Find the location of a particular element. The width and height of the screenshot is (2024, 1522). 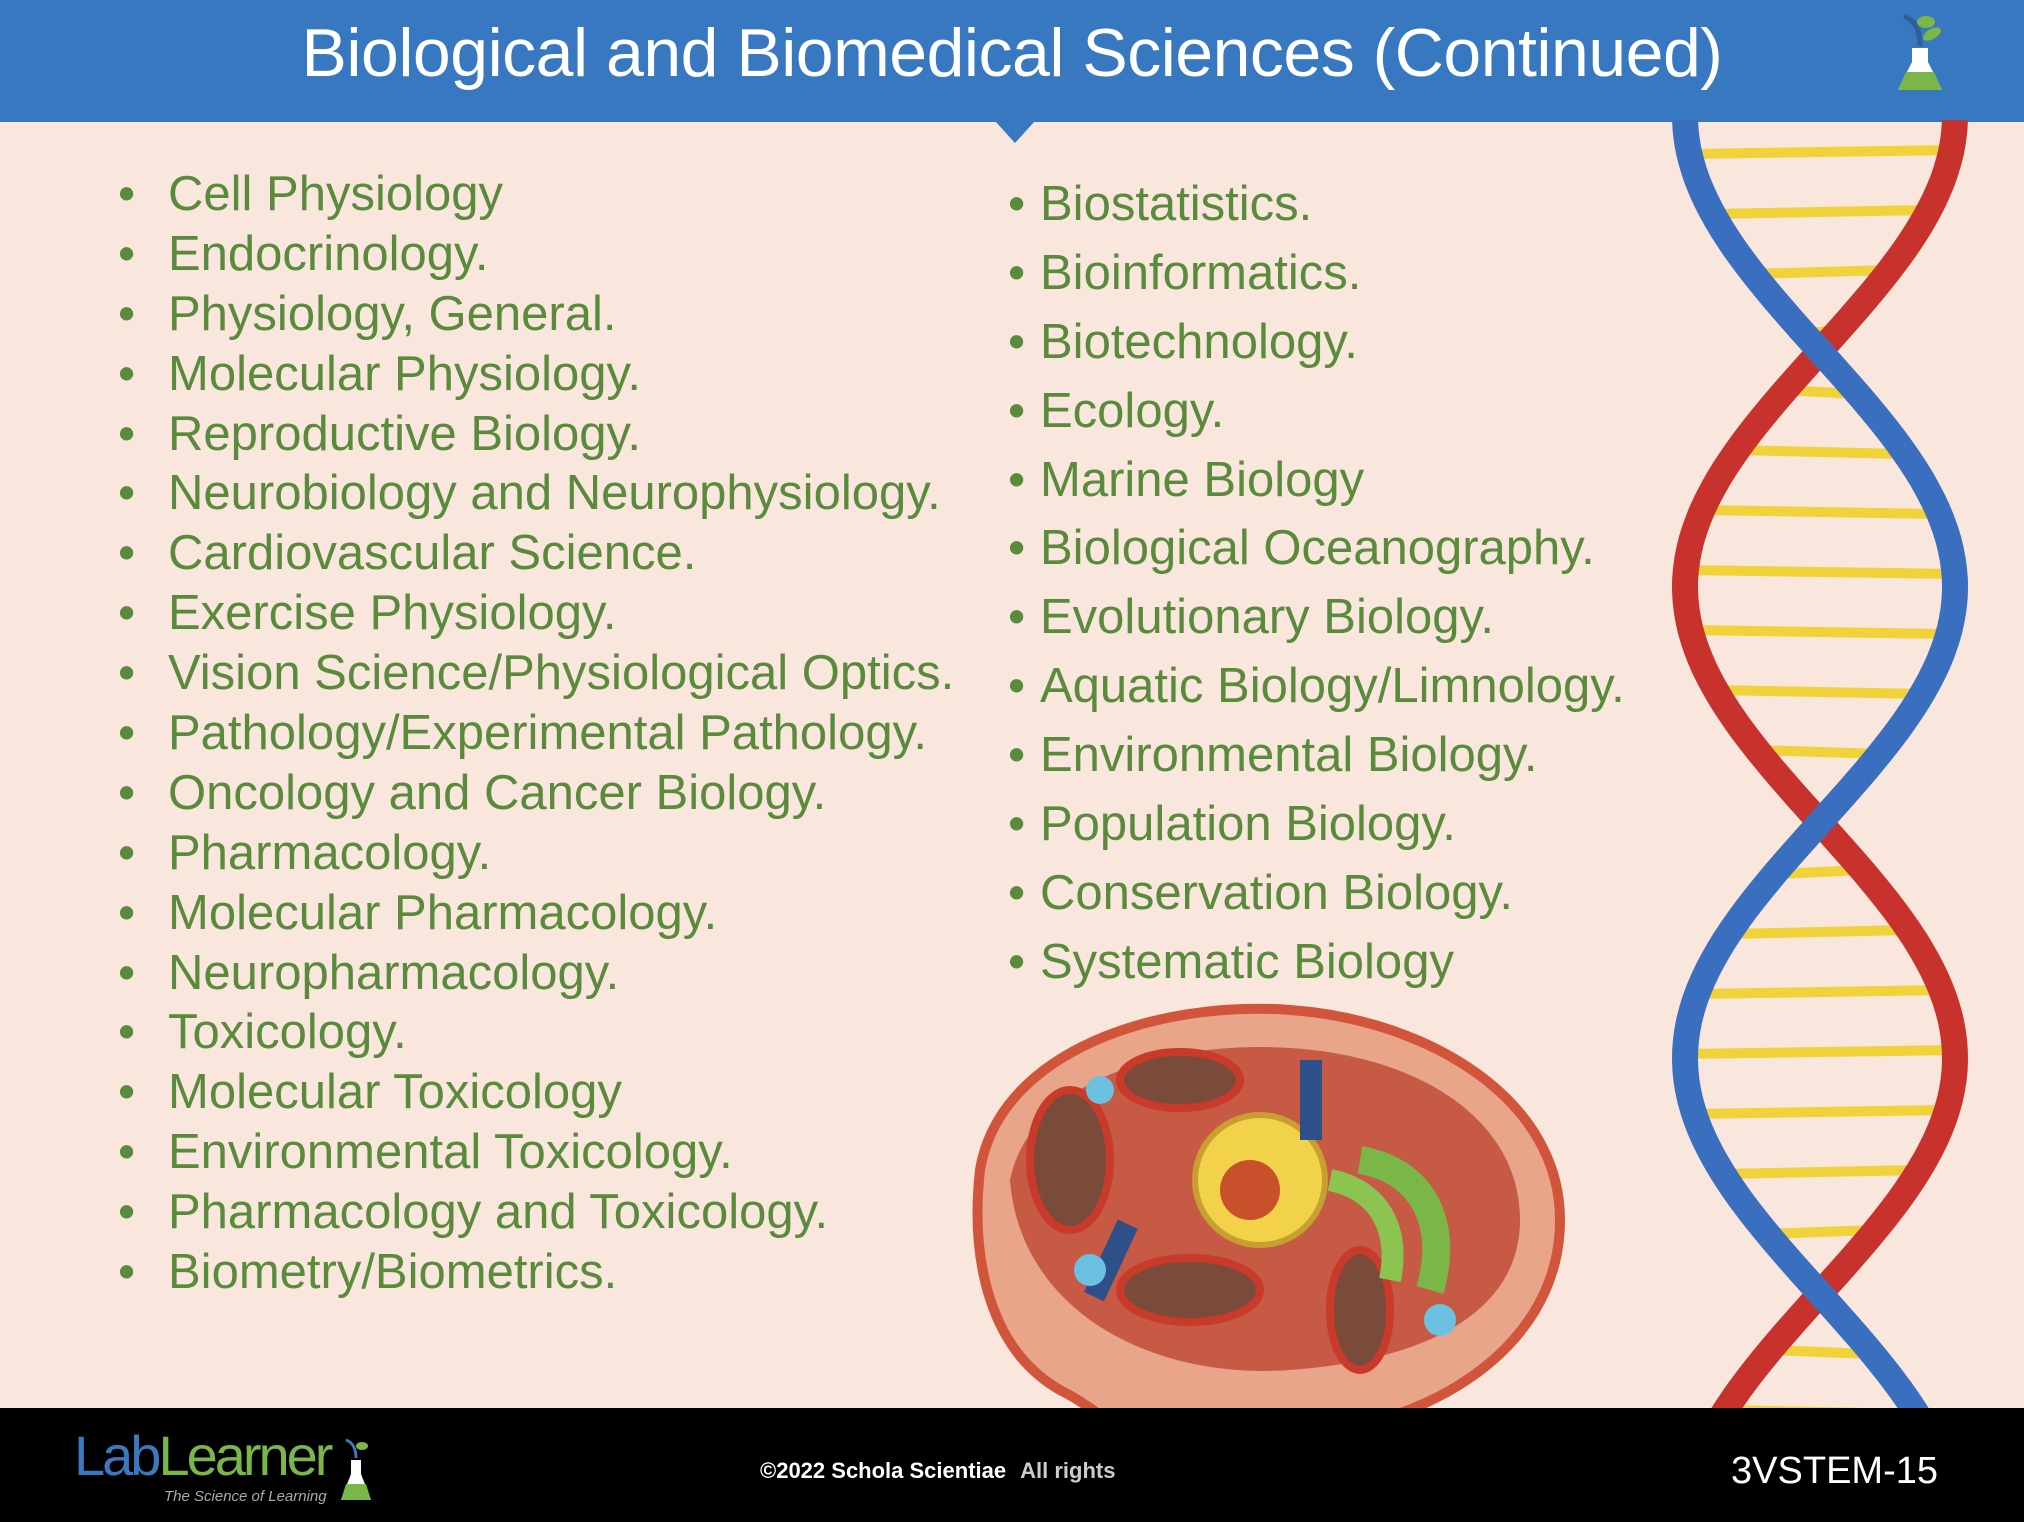

list-item: • Exercise Physiology. is located at coordinates (536, 613).